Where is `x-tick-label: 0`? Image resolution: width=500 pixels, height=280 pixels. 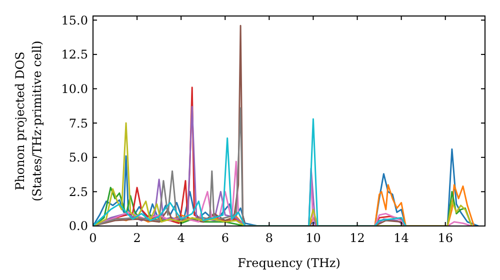 x-tick-label: 0 is located at coordinates (93, 238).